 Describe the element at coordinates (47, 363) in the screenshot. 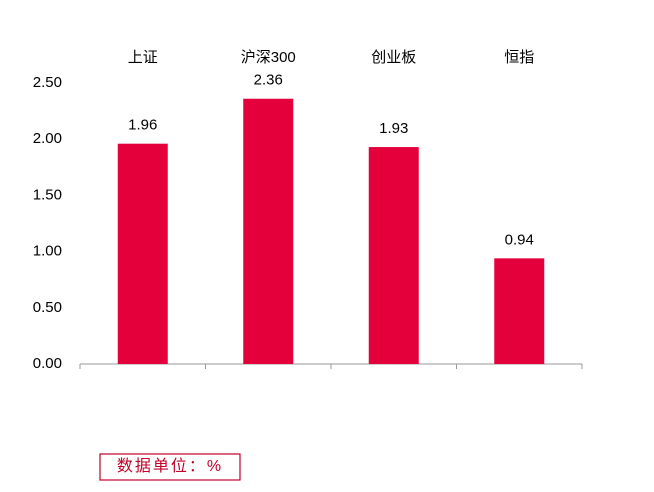

I see `y-tick-label: 0.00` at that location.